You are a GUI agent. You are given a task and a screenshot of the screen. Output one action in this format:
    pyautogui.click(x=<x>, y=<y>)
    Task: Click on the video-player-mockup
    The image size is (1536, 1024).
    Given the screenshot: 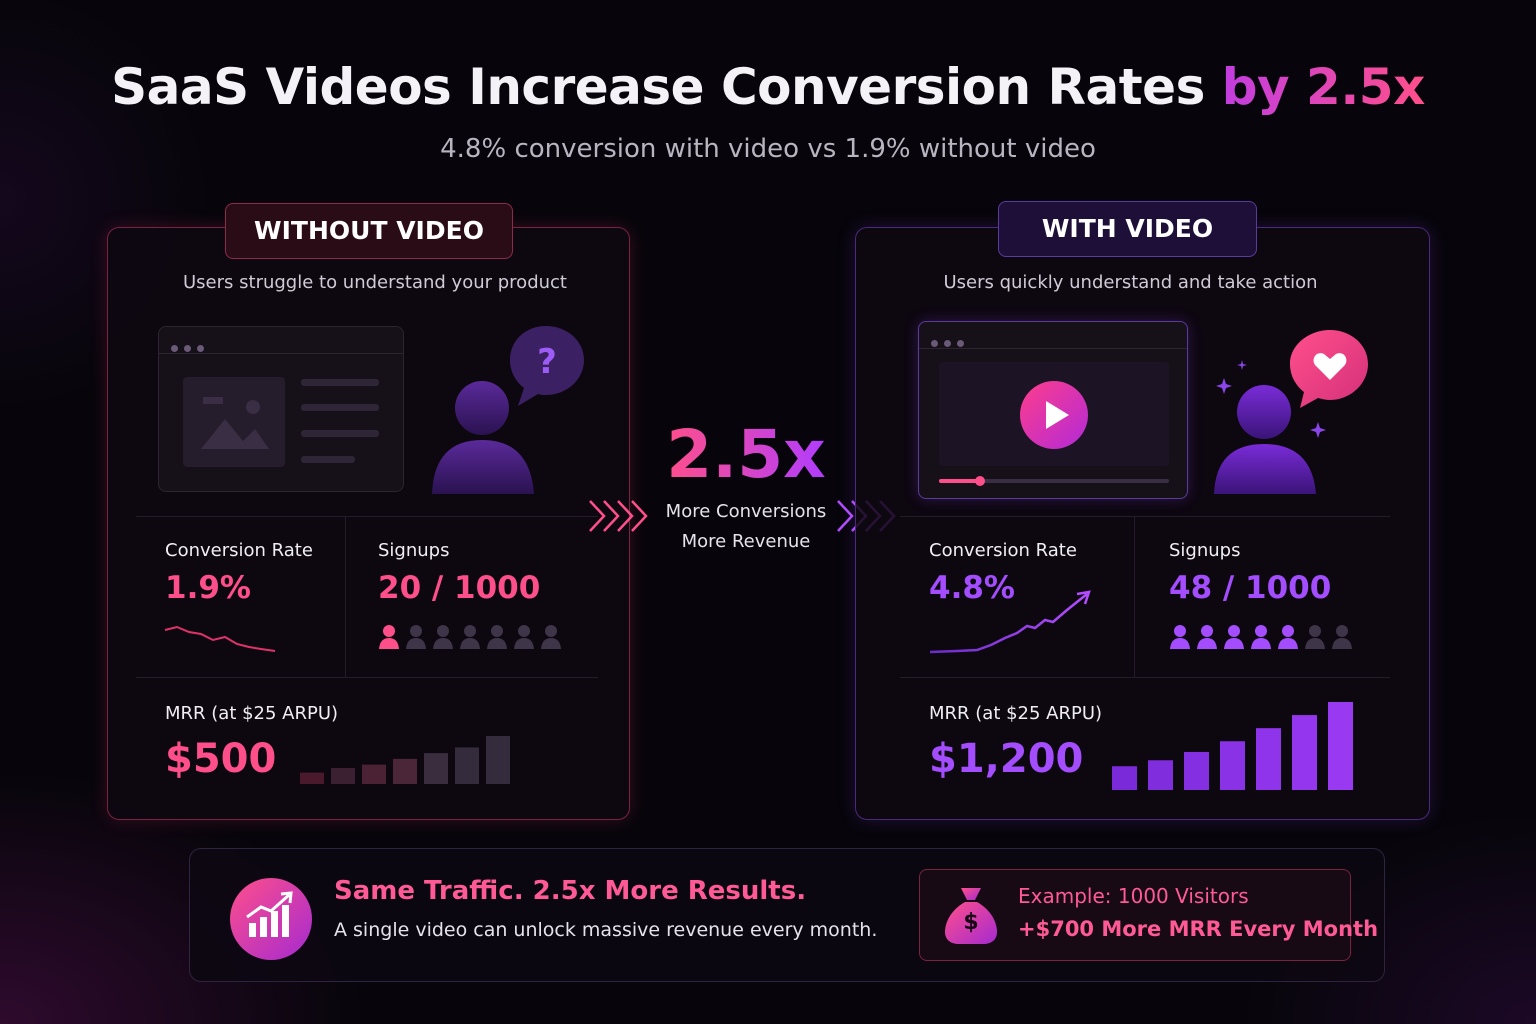 What is the action you would take?
    pyautogui.click(x=1053, y=410)
    